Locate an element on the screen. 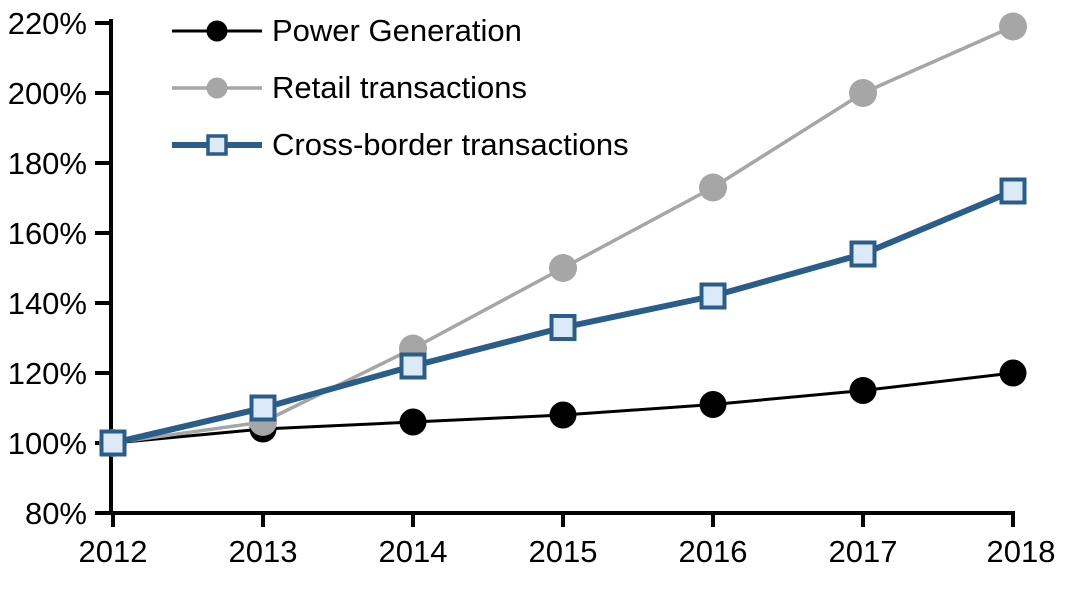 This screenshot has height=590, width=1076. y-tick-label: 160% is located at coordinates (47, 233).